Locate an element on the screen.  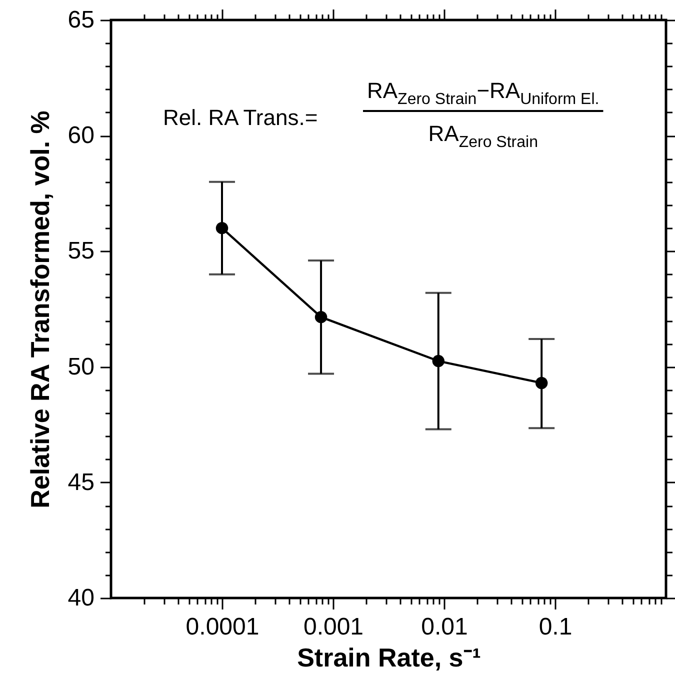
x-tick-label: 0.001 is located at coordinates (333, 627).